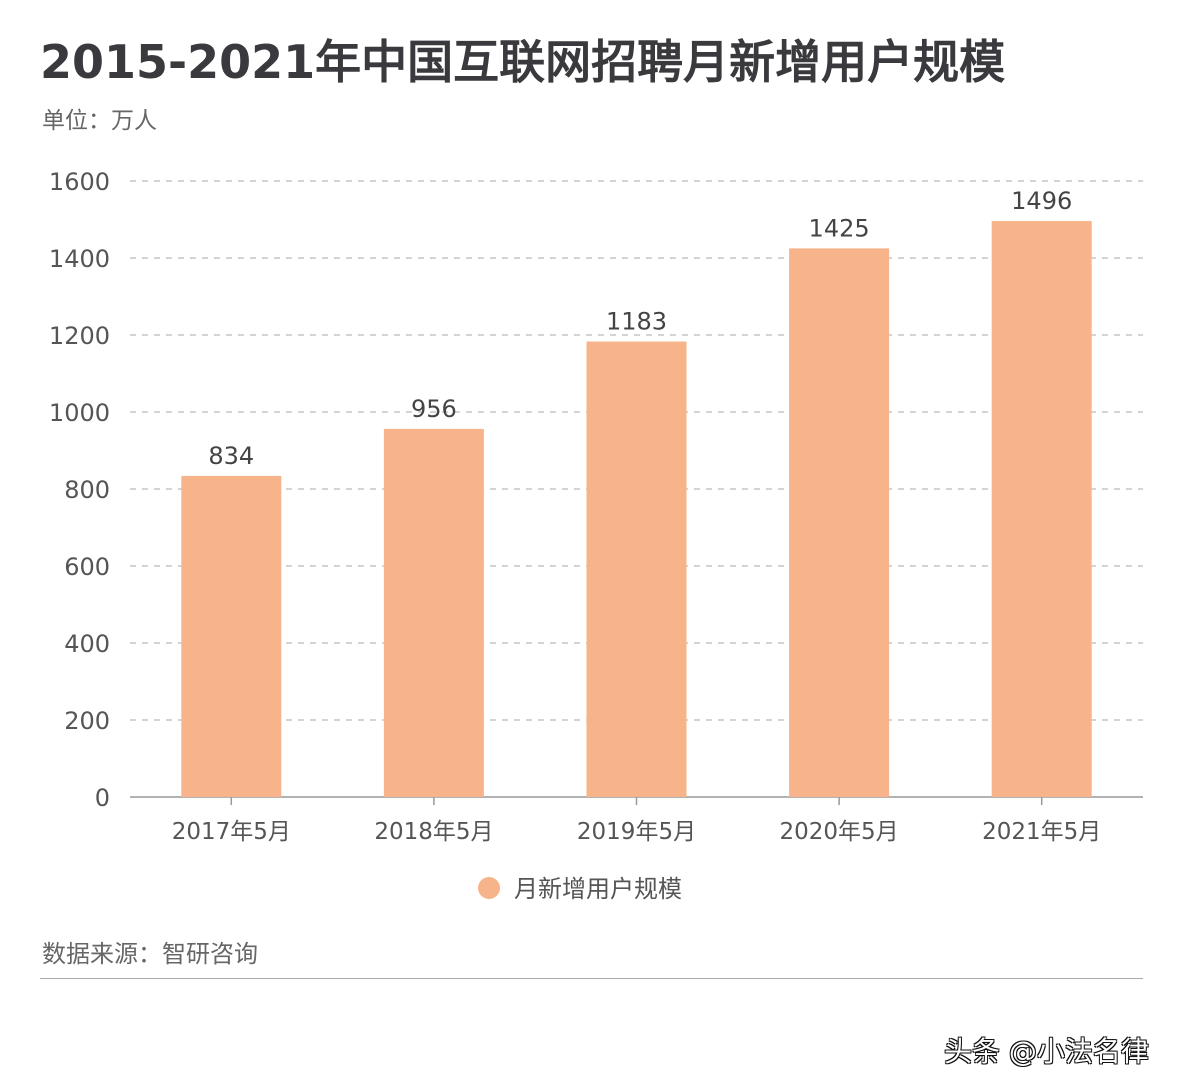  What do you see at coordinates (489, 888) in the screenshot?
I see `legend-marker` at bounding box center [489, 888].